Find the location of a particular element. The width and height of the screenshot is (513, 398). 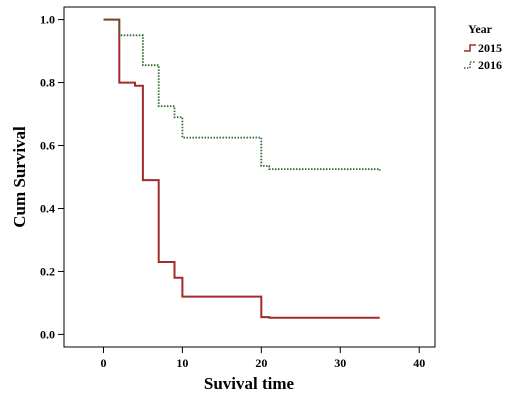

legend-swatch-2015 is located at coordinates (470, 48).